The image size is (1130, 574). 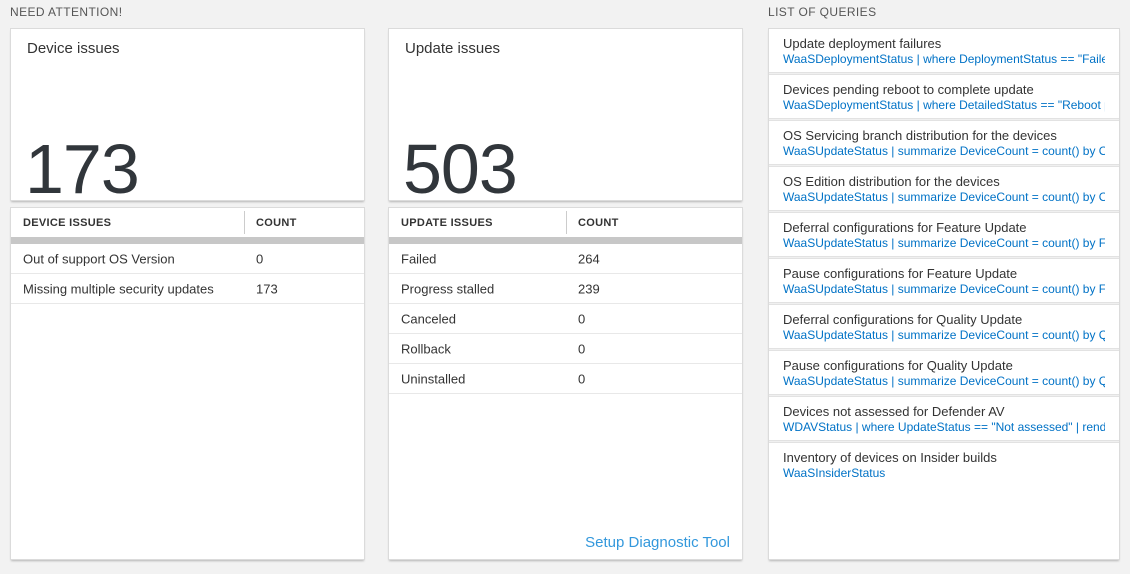 I want to click on device-issues-tile: Device issues 173, so click(x=187, y=118).